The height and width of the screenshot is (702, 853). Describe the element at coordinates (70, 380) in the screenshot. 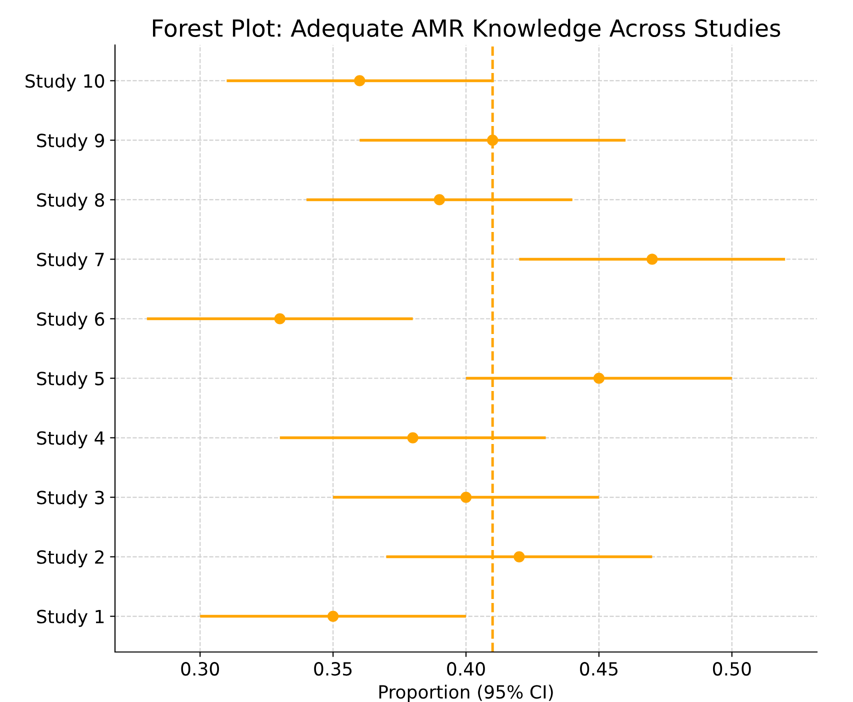

I see `y-tick-label: Study 5` at that location.